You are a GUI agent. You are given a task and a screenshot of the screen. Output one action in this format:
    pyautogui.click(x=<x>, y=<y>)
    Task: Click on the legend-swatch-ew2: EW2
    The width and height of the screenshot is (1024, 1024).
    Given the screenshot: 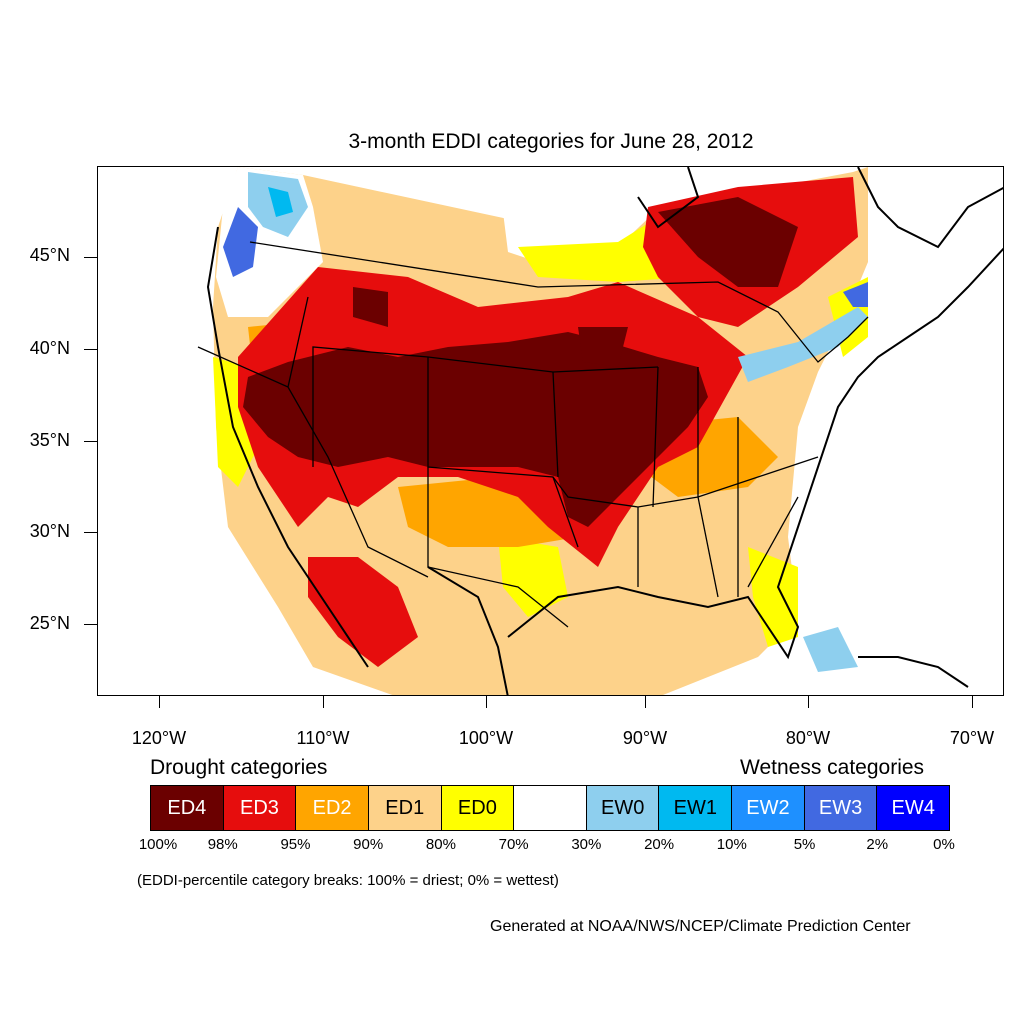 What is the action you would take?
    pyautogui.click(x=768, y=808)
    